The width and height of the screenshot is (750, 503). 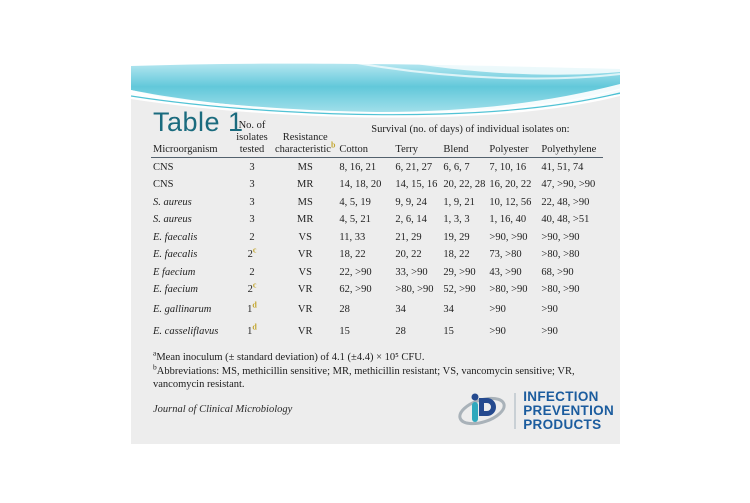 What do you see at coordinates (305, 184) in the screenshot?
I see `cell-resistance: MR` at bounding box center [305, 184].